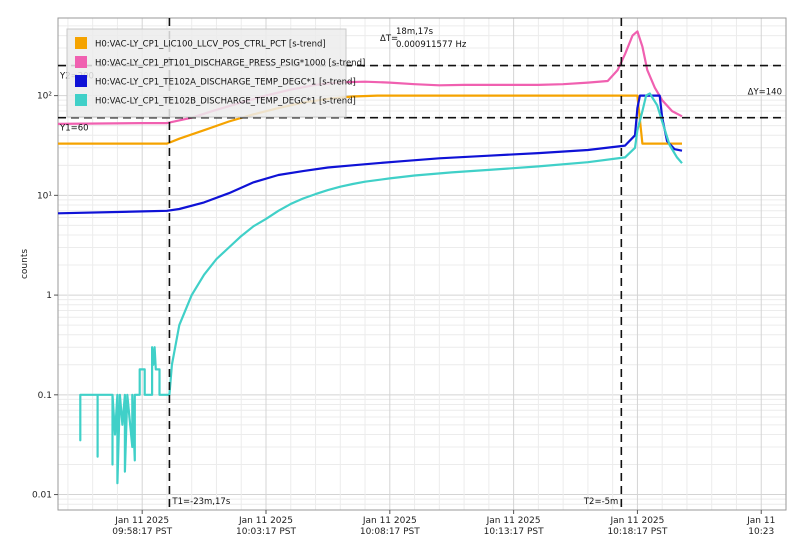 The height and width of the screenshot is (551, 804). What do you see at coordinates (514, 532) in the screenshot?
I see `x-tick-label-time: 10:13:17 PST` at bounding box center [514, 532].